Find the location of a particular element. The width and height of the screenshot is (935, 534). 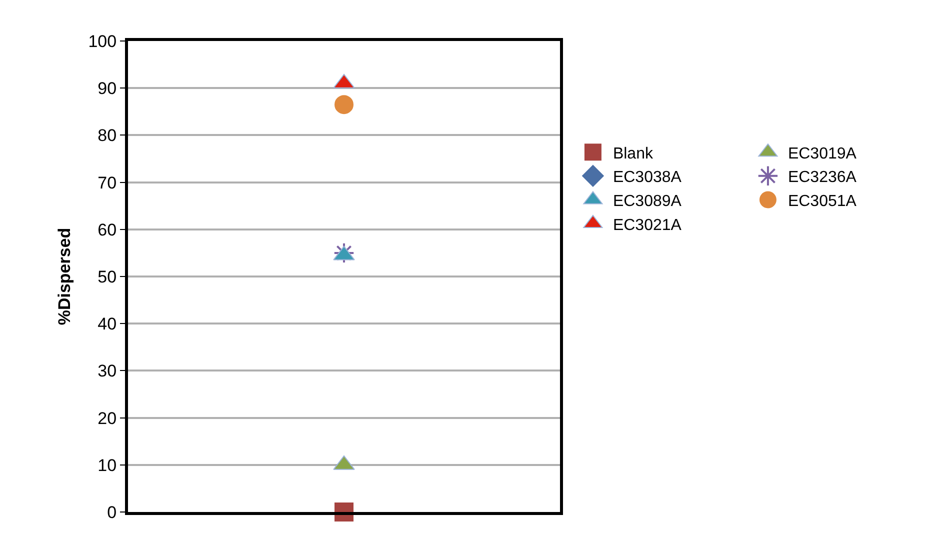

y-tick-label: 60 is located at coordinates (107, 230).